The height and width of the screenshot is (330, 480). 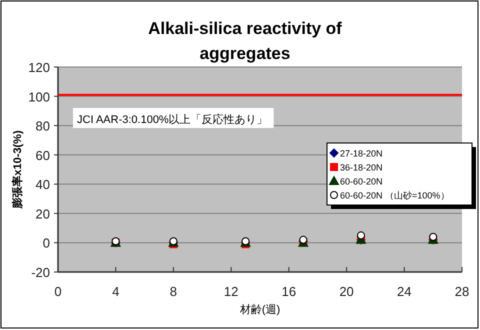 I want to click on x-axis-title: 材齢(週), so click(x=259, y=309).